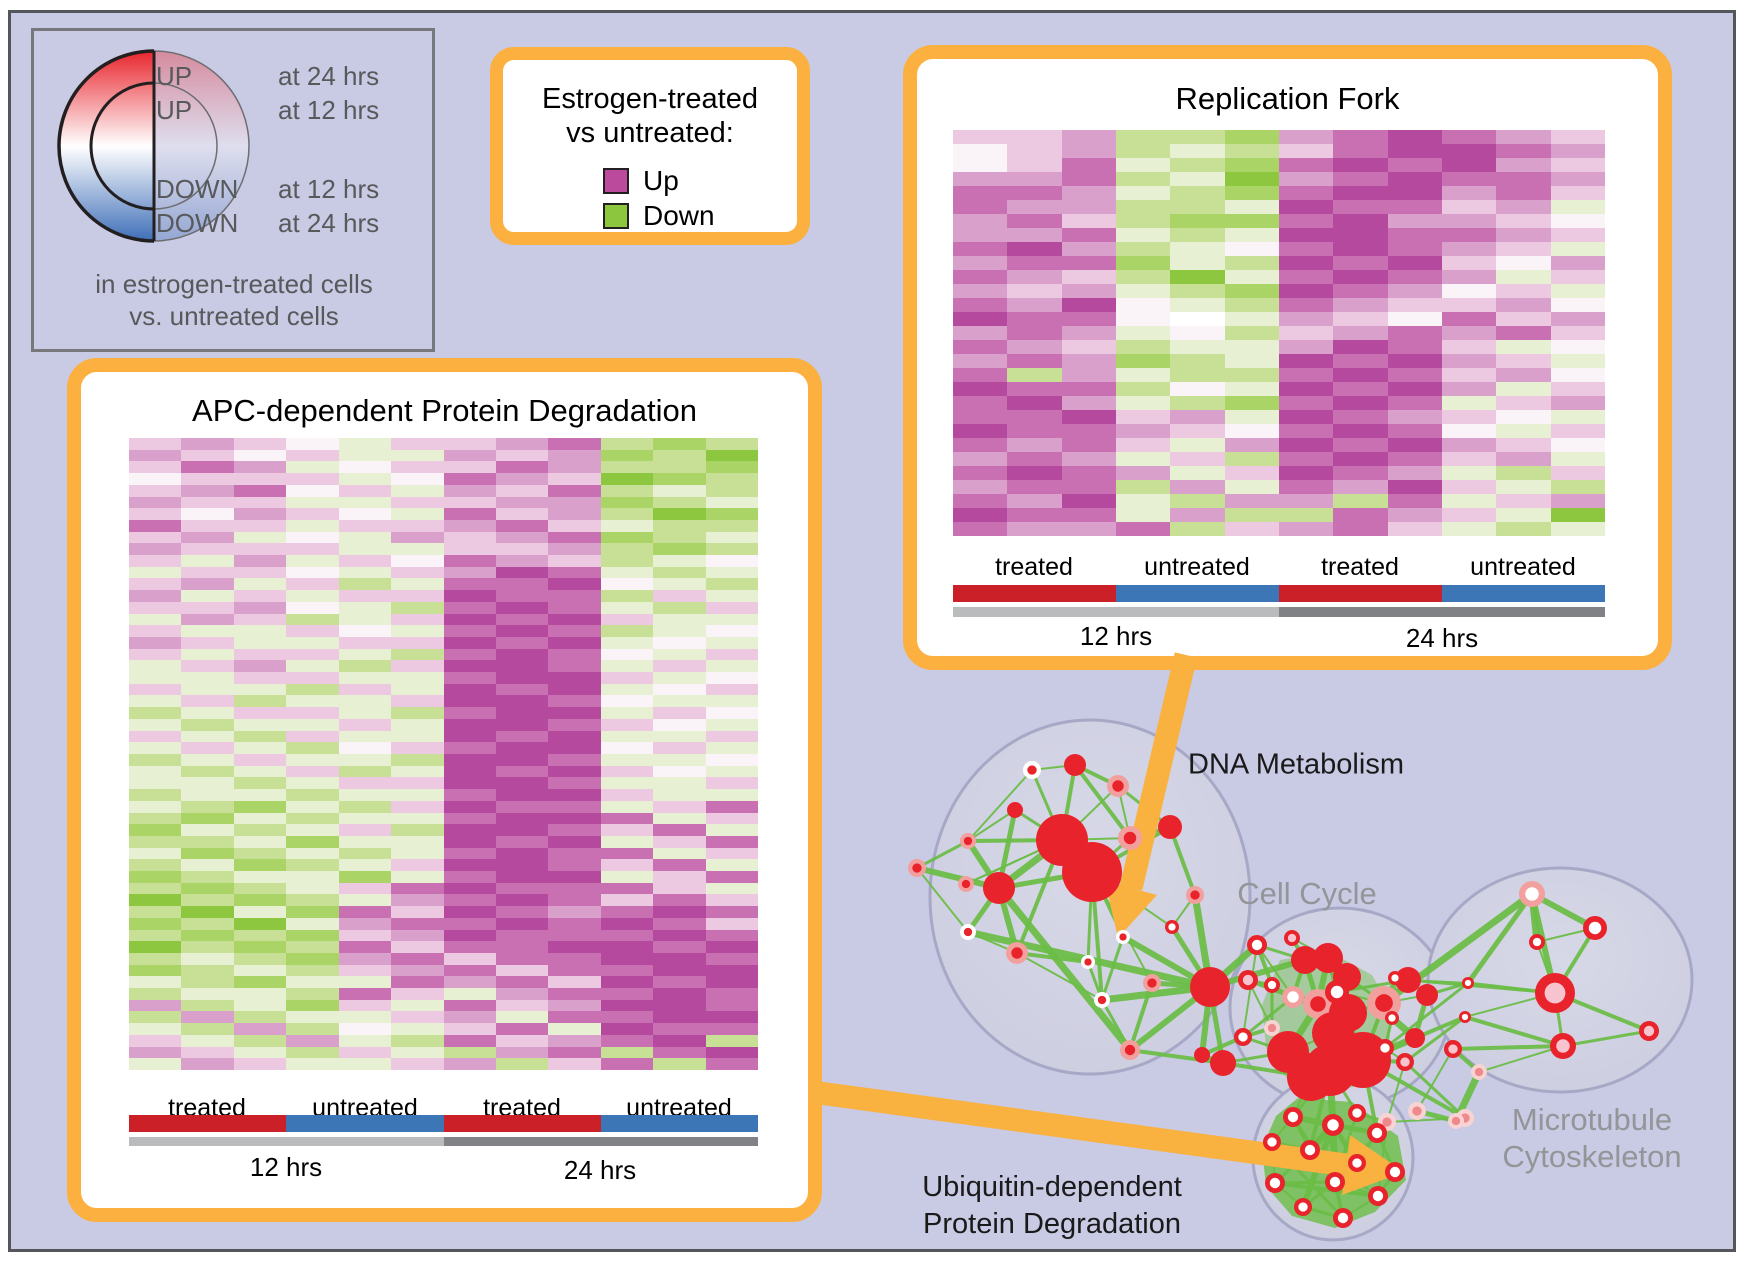 This screenshot has width=1750, height=1279. Describe the element at coordinates (1592, 1156) in the screenshot. I see `microtubule-label-line2: Cytoskeleton` at that location.